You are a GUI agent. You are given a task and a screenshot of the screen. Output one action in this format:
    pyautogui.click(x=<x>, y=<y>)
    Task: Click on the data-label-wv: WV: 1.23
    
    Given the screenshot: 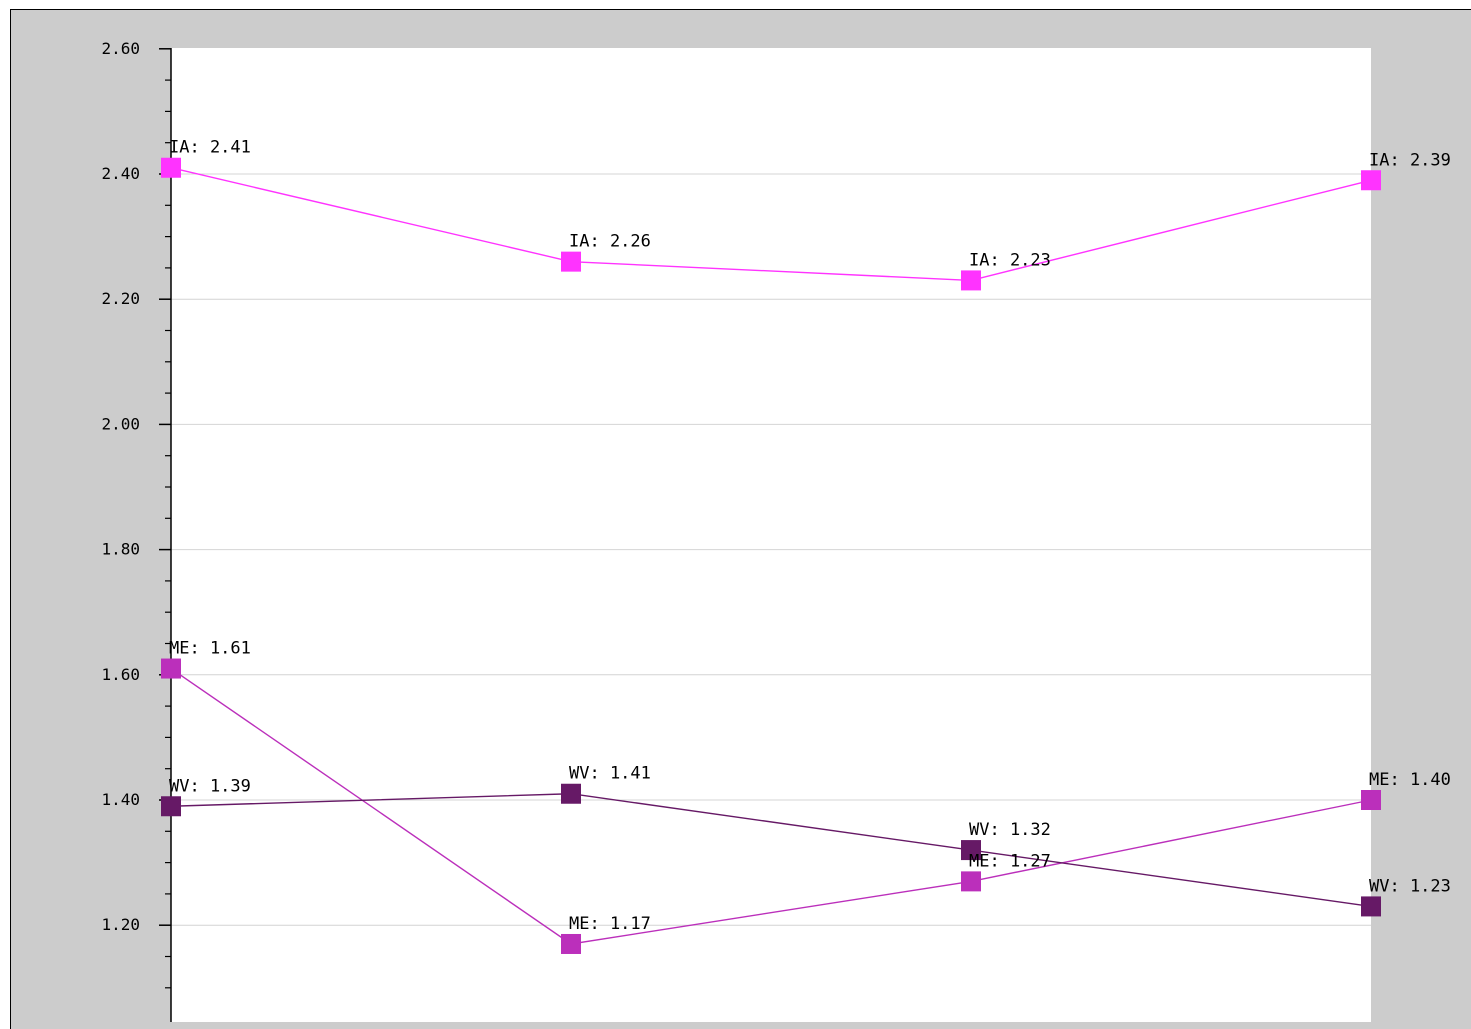 What is the action you would take?
    pyautogui.click(x=1410, y=886)
    